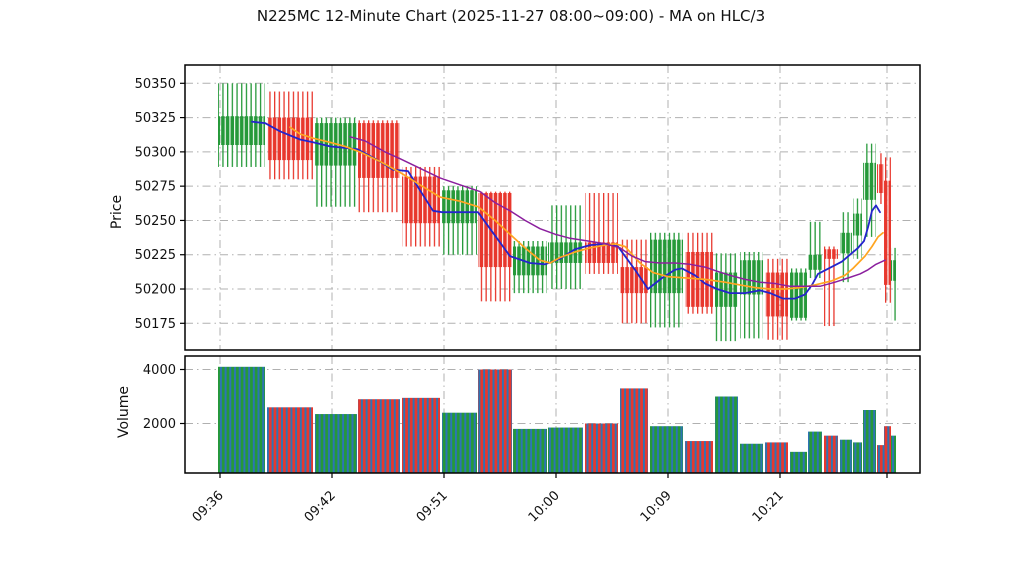 The image size is (1022, 575). What do you see at coordinates (117, 212) in the screenshot?
I see `price-axis-label: Price` at bounding box center [117, 212].